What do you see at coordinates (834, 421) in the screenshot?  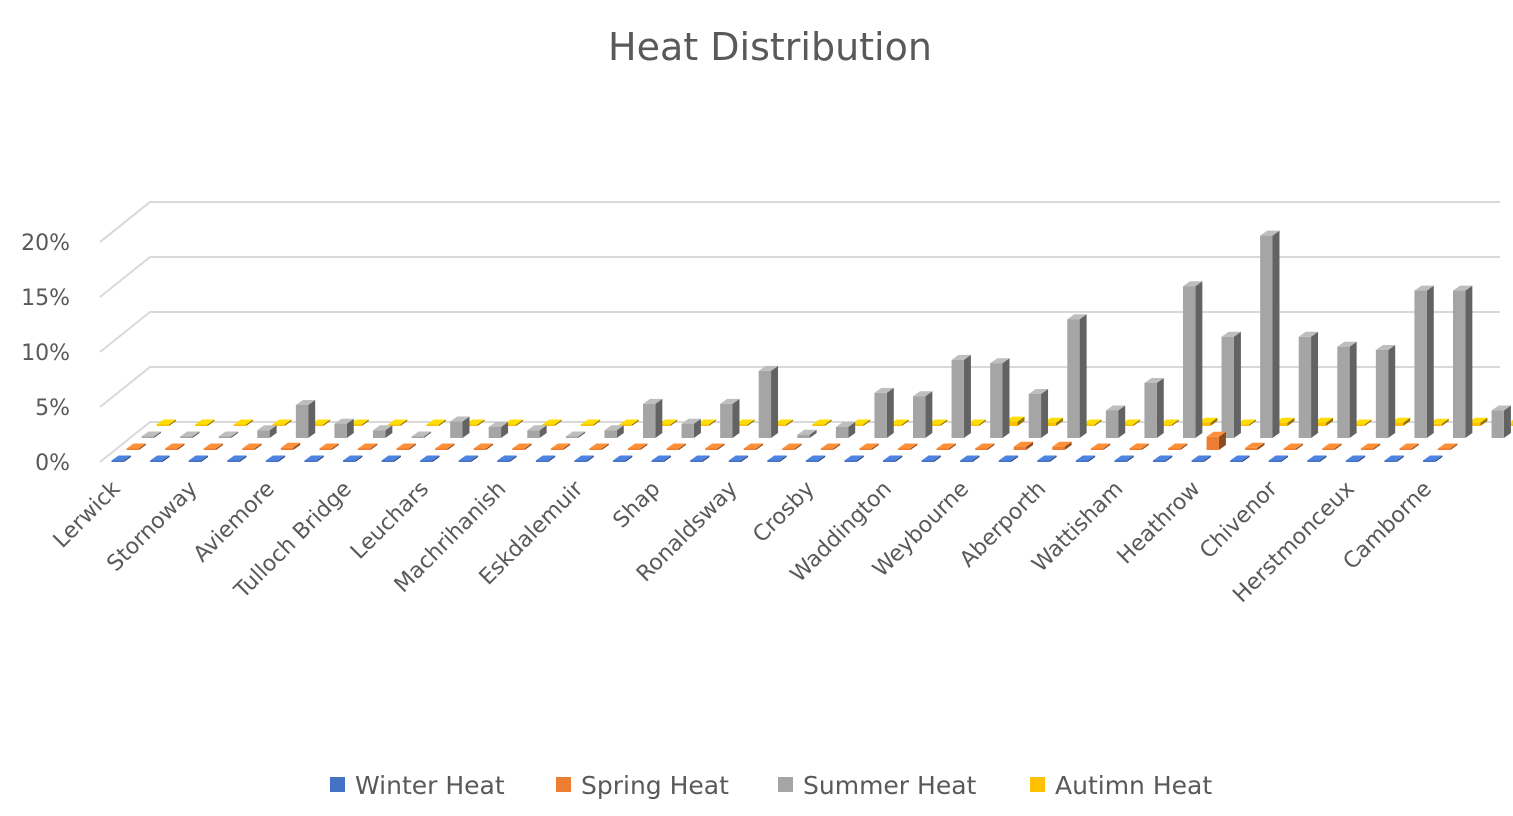 I see `series-autimn-heat` at bounding box center [834, 421].